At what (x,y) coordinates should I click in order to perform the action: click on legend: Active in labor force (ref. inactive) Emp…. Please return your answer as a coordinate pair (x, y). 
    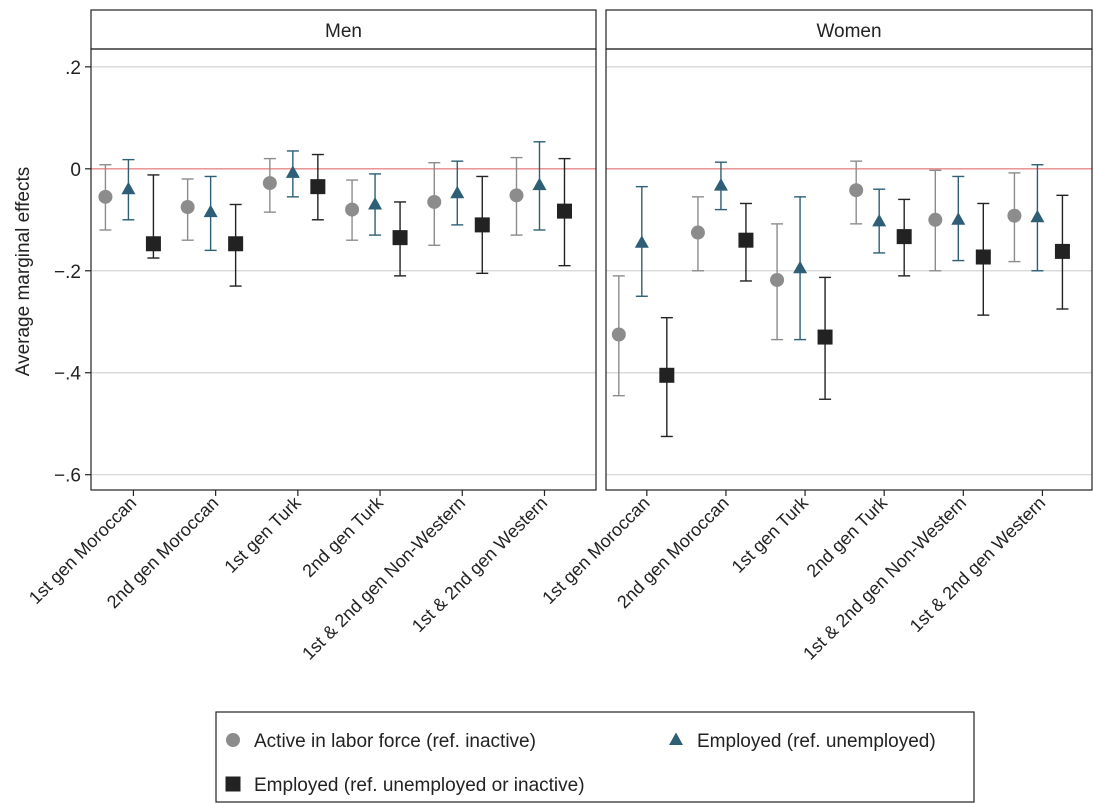
    Looking at the image, I should click on (595, 757).